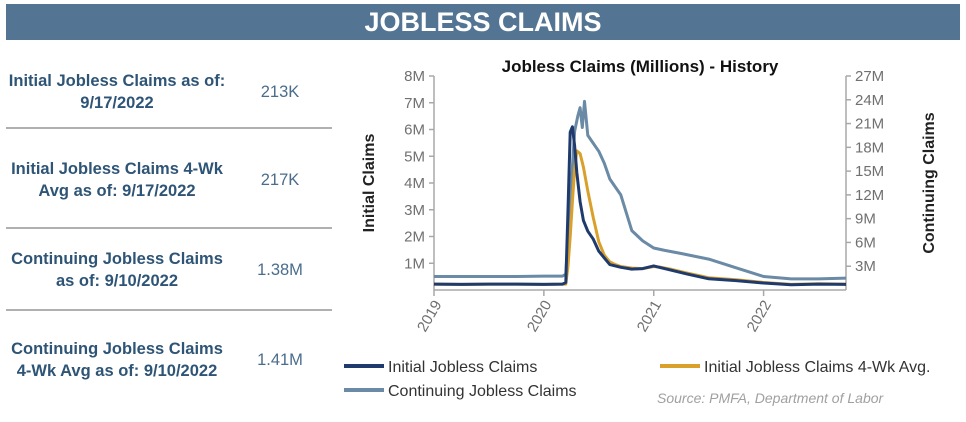  I want to click on legend-label: Continuing Jobless Claims, so click(482, 391).